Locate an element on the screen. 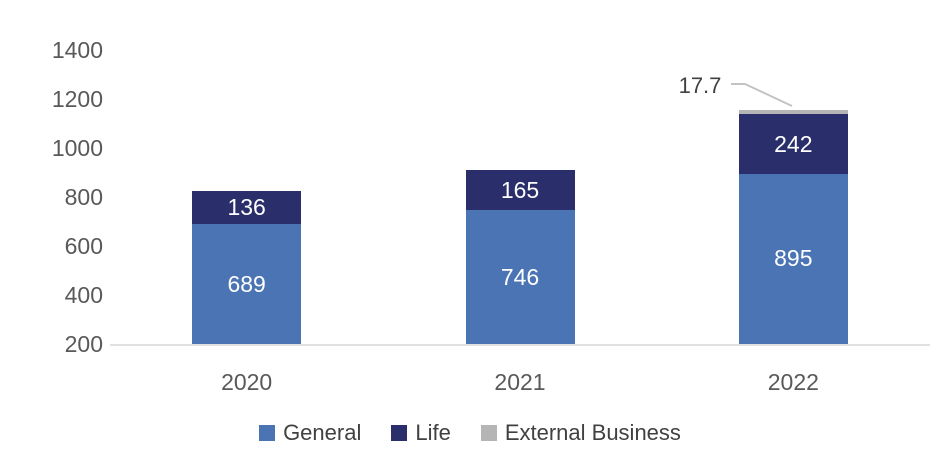 This screenshot has height=469, width=940. legend: General Life External Business is located at coordinates (470, 433).